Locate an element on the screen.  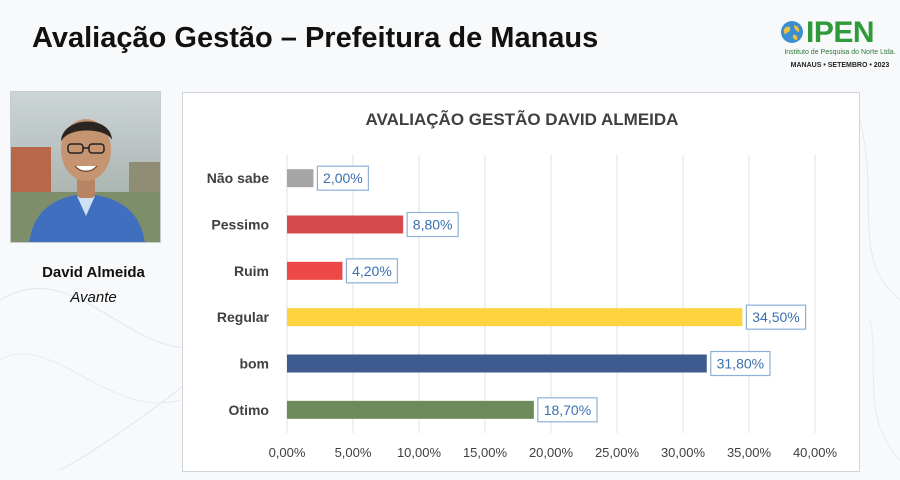
category-label: bom is located at coordinates (254, 364).